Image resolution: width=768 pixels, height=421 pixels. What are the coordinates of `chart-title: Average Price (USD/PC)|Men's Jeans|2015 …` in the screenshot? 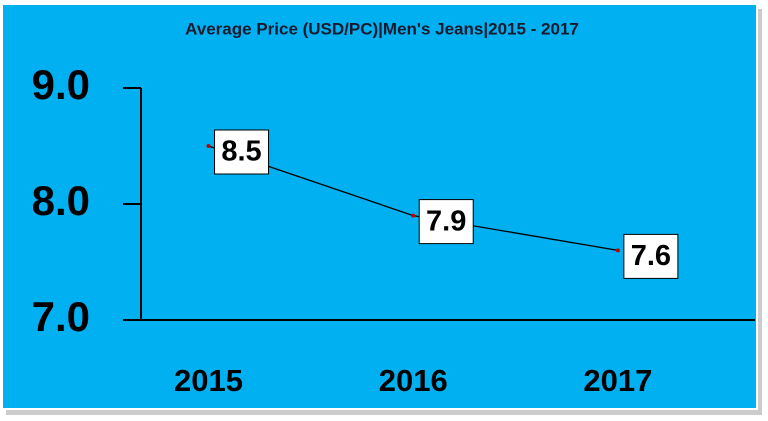 It's located at (382, 28).